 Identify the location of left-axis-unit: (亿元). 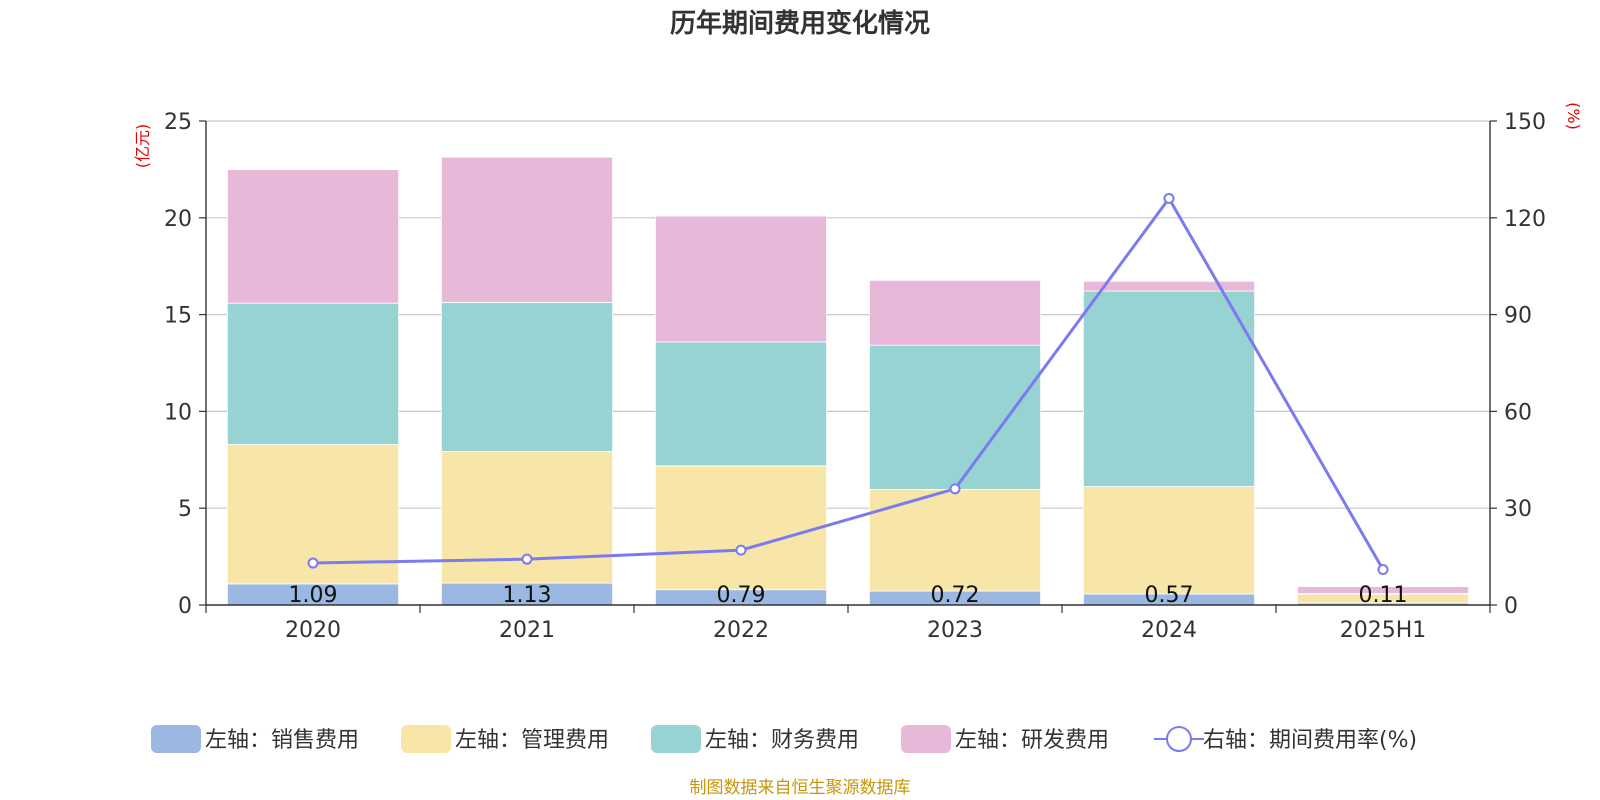
(142, 146).